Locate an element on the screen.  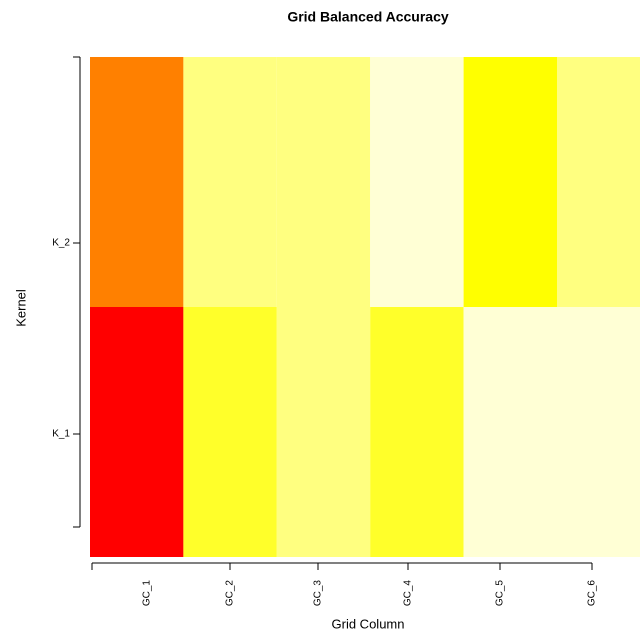
x-tick-label: GC_3 is located at coordinates (318, 593).